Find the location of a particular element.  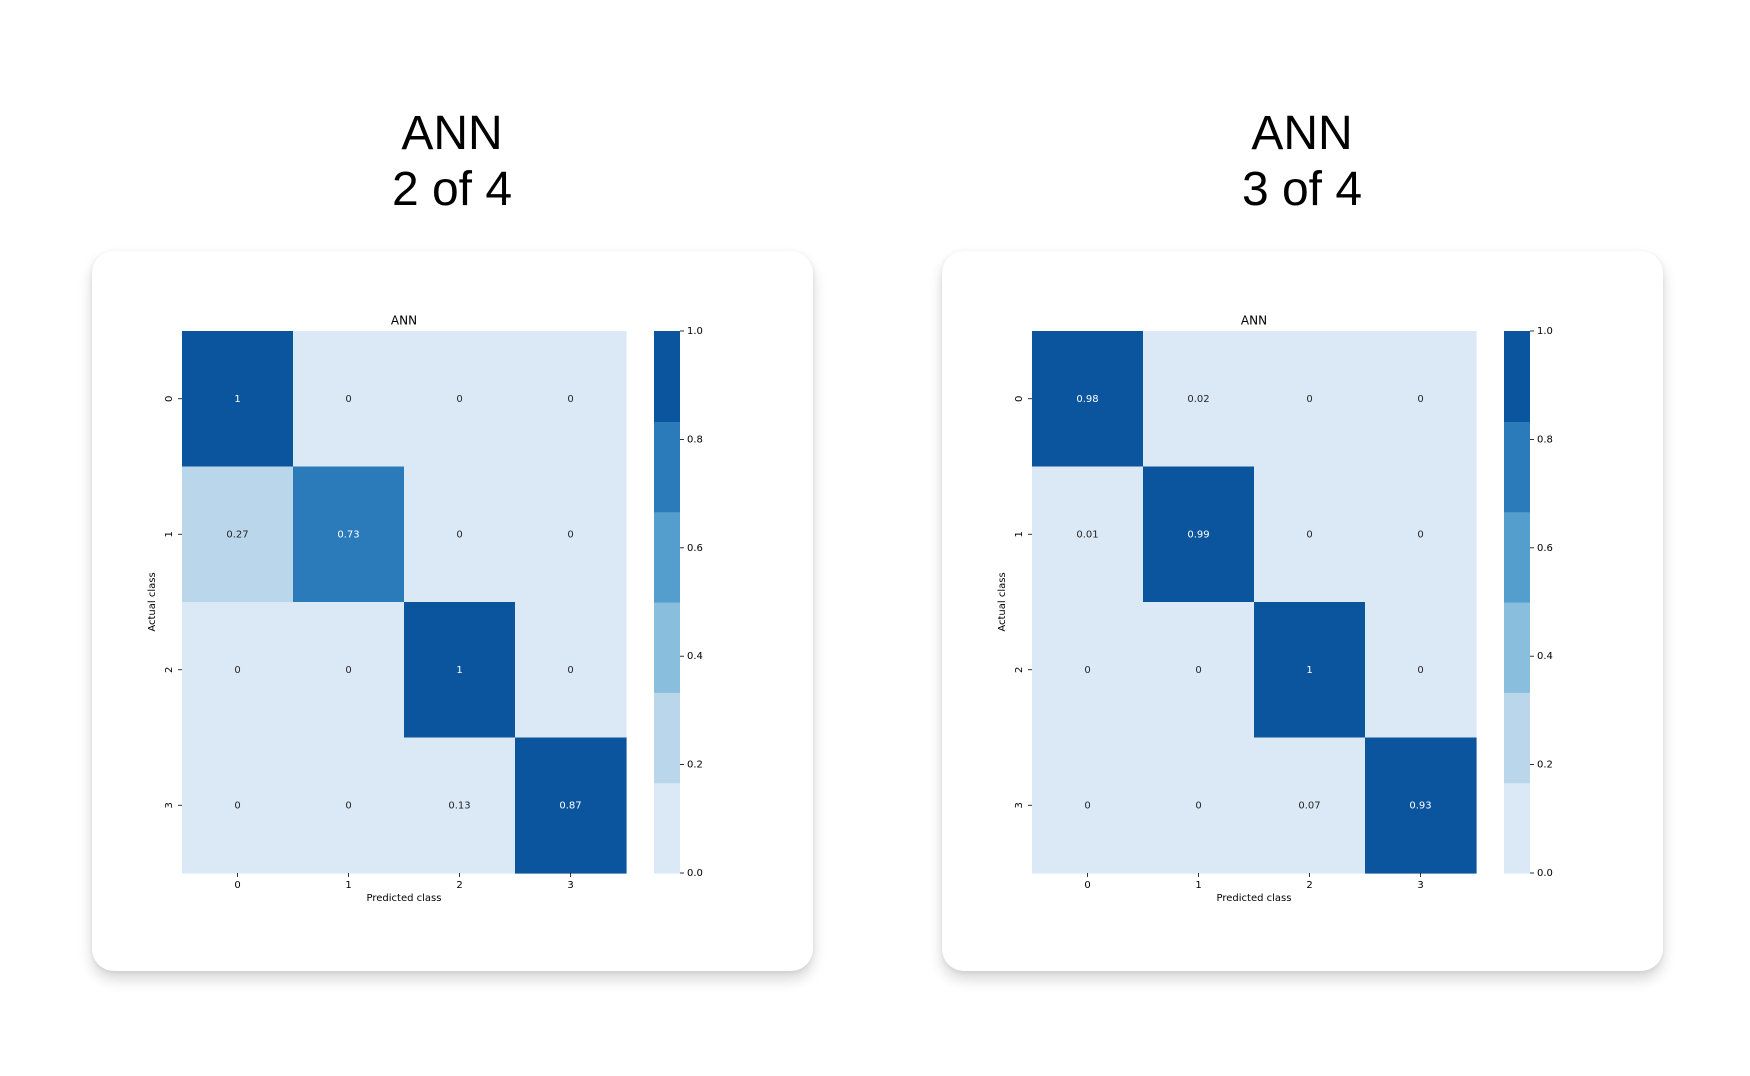

cell-value-label: 0.87 is located at coordinates (570, 805).